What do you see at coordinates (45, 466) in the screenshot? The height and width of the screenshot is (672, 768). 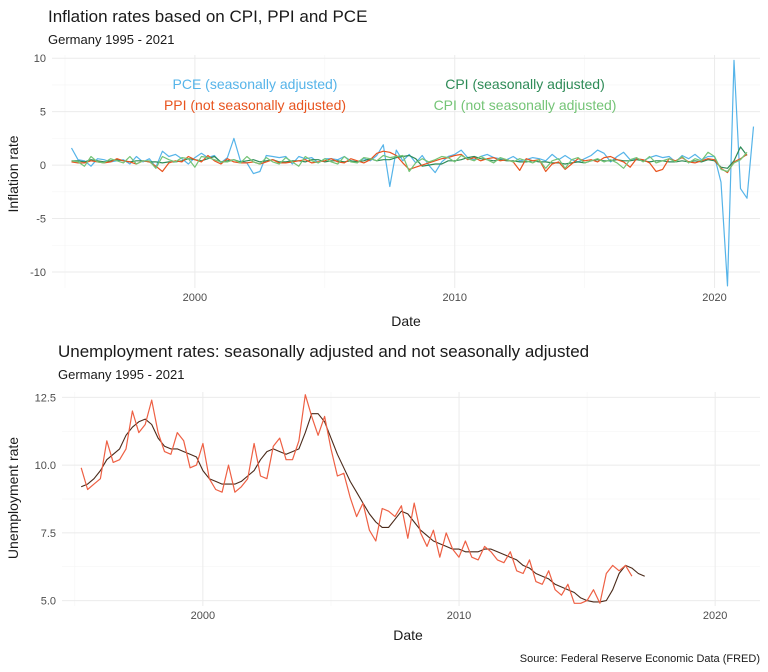 I see `y-tick-label: 10.0` at bounding box center [45, 466].